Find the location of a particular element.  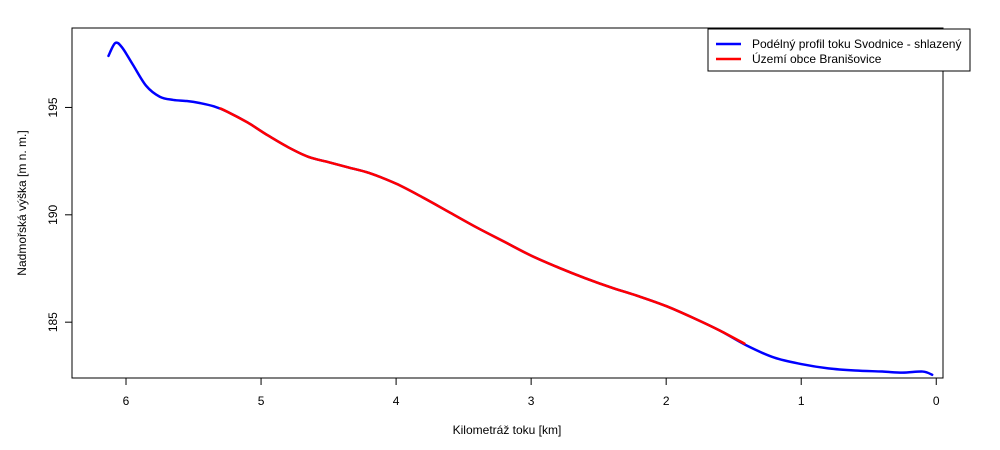

y-tick-label: 195 is located at coordinates (53, 107).